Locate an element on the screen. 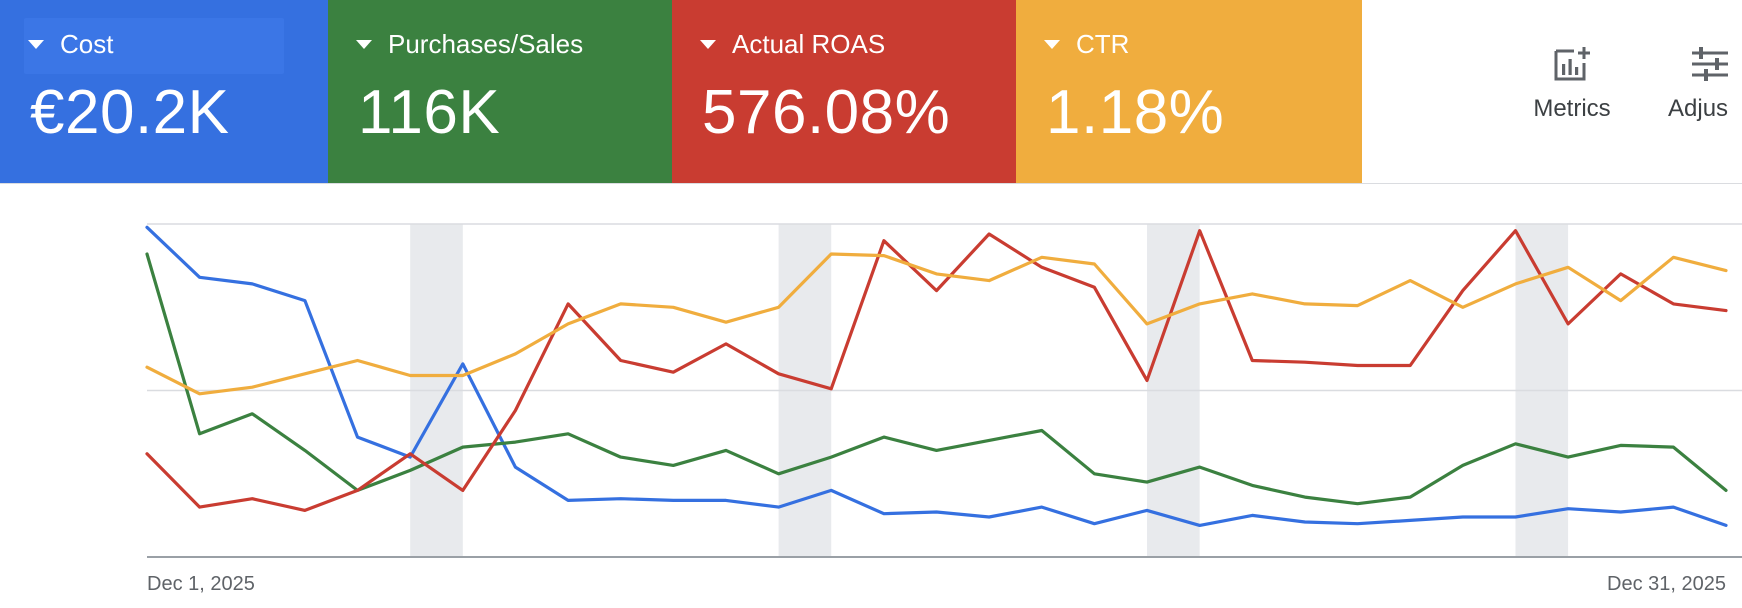  adjust-label: Adjus is located at coordinates (1698, 108).